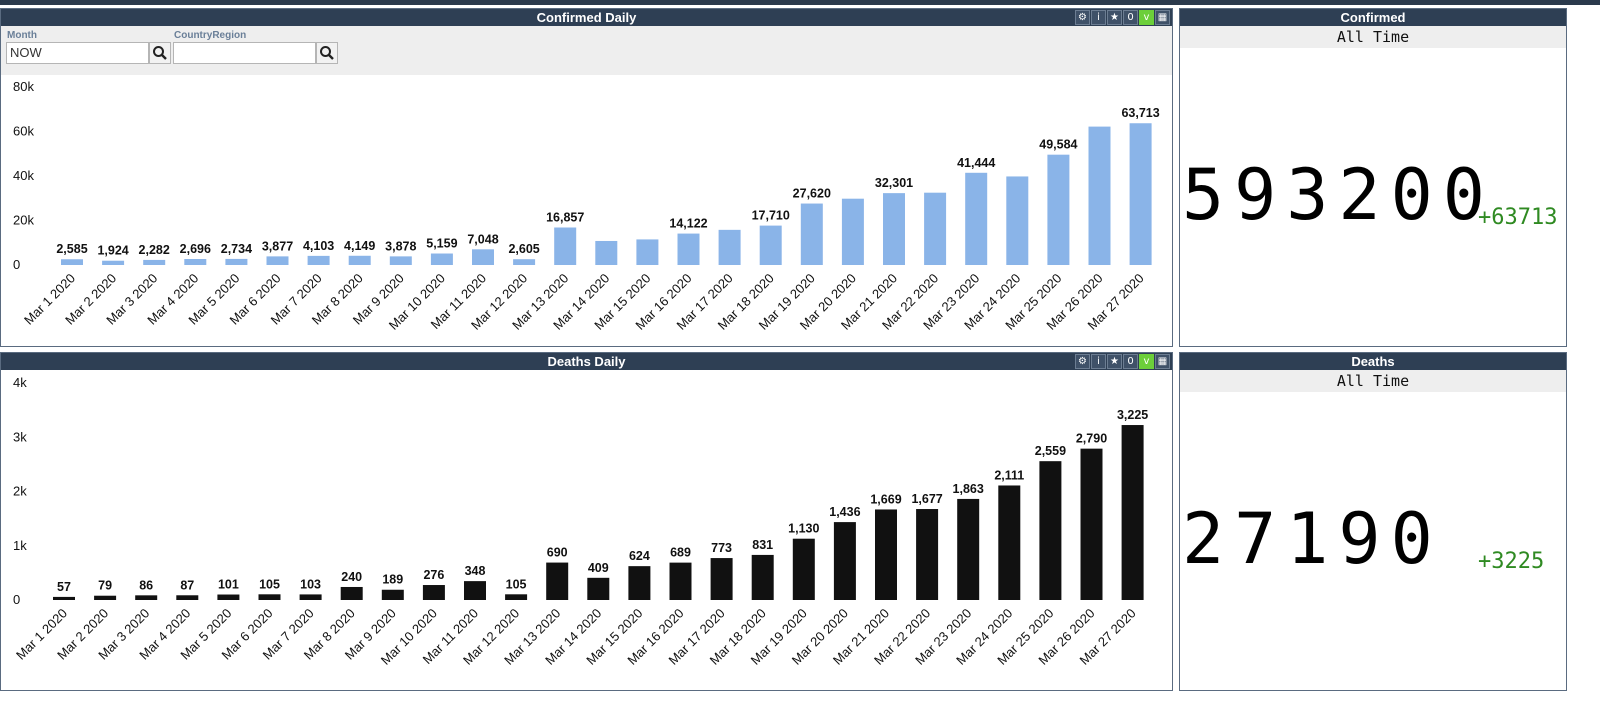 The width and height of the screenshot is (1600, 709). Describe the element at coordinates (23, 220) in the screenshot. I see `y-tick-label: 20k` at that location.